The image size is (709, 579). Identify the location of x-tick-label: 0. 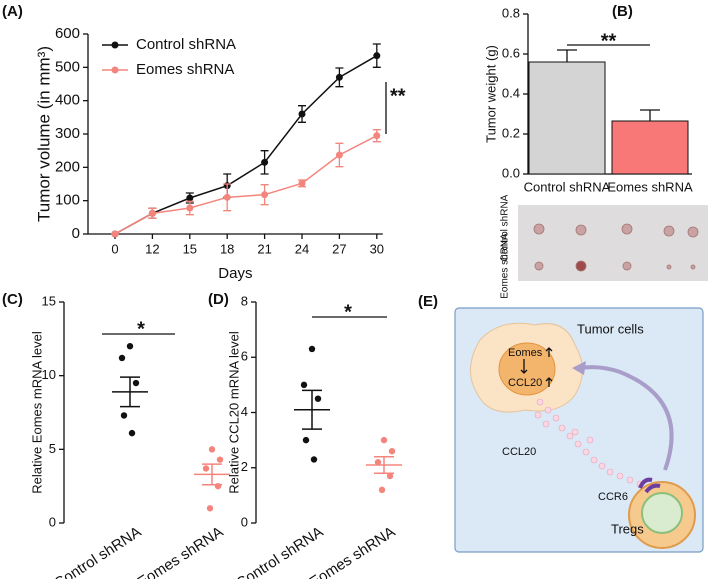
(114, 248).